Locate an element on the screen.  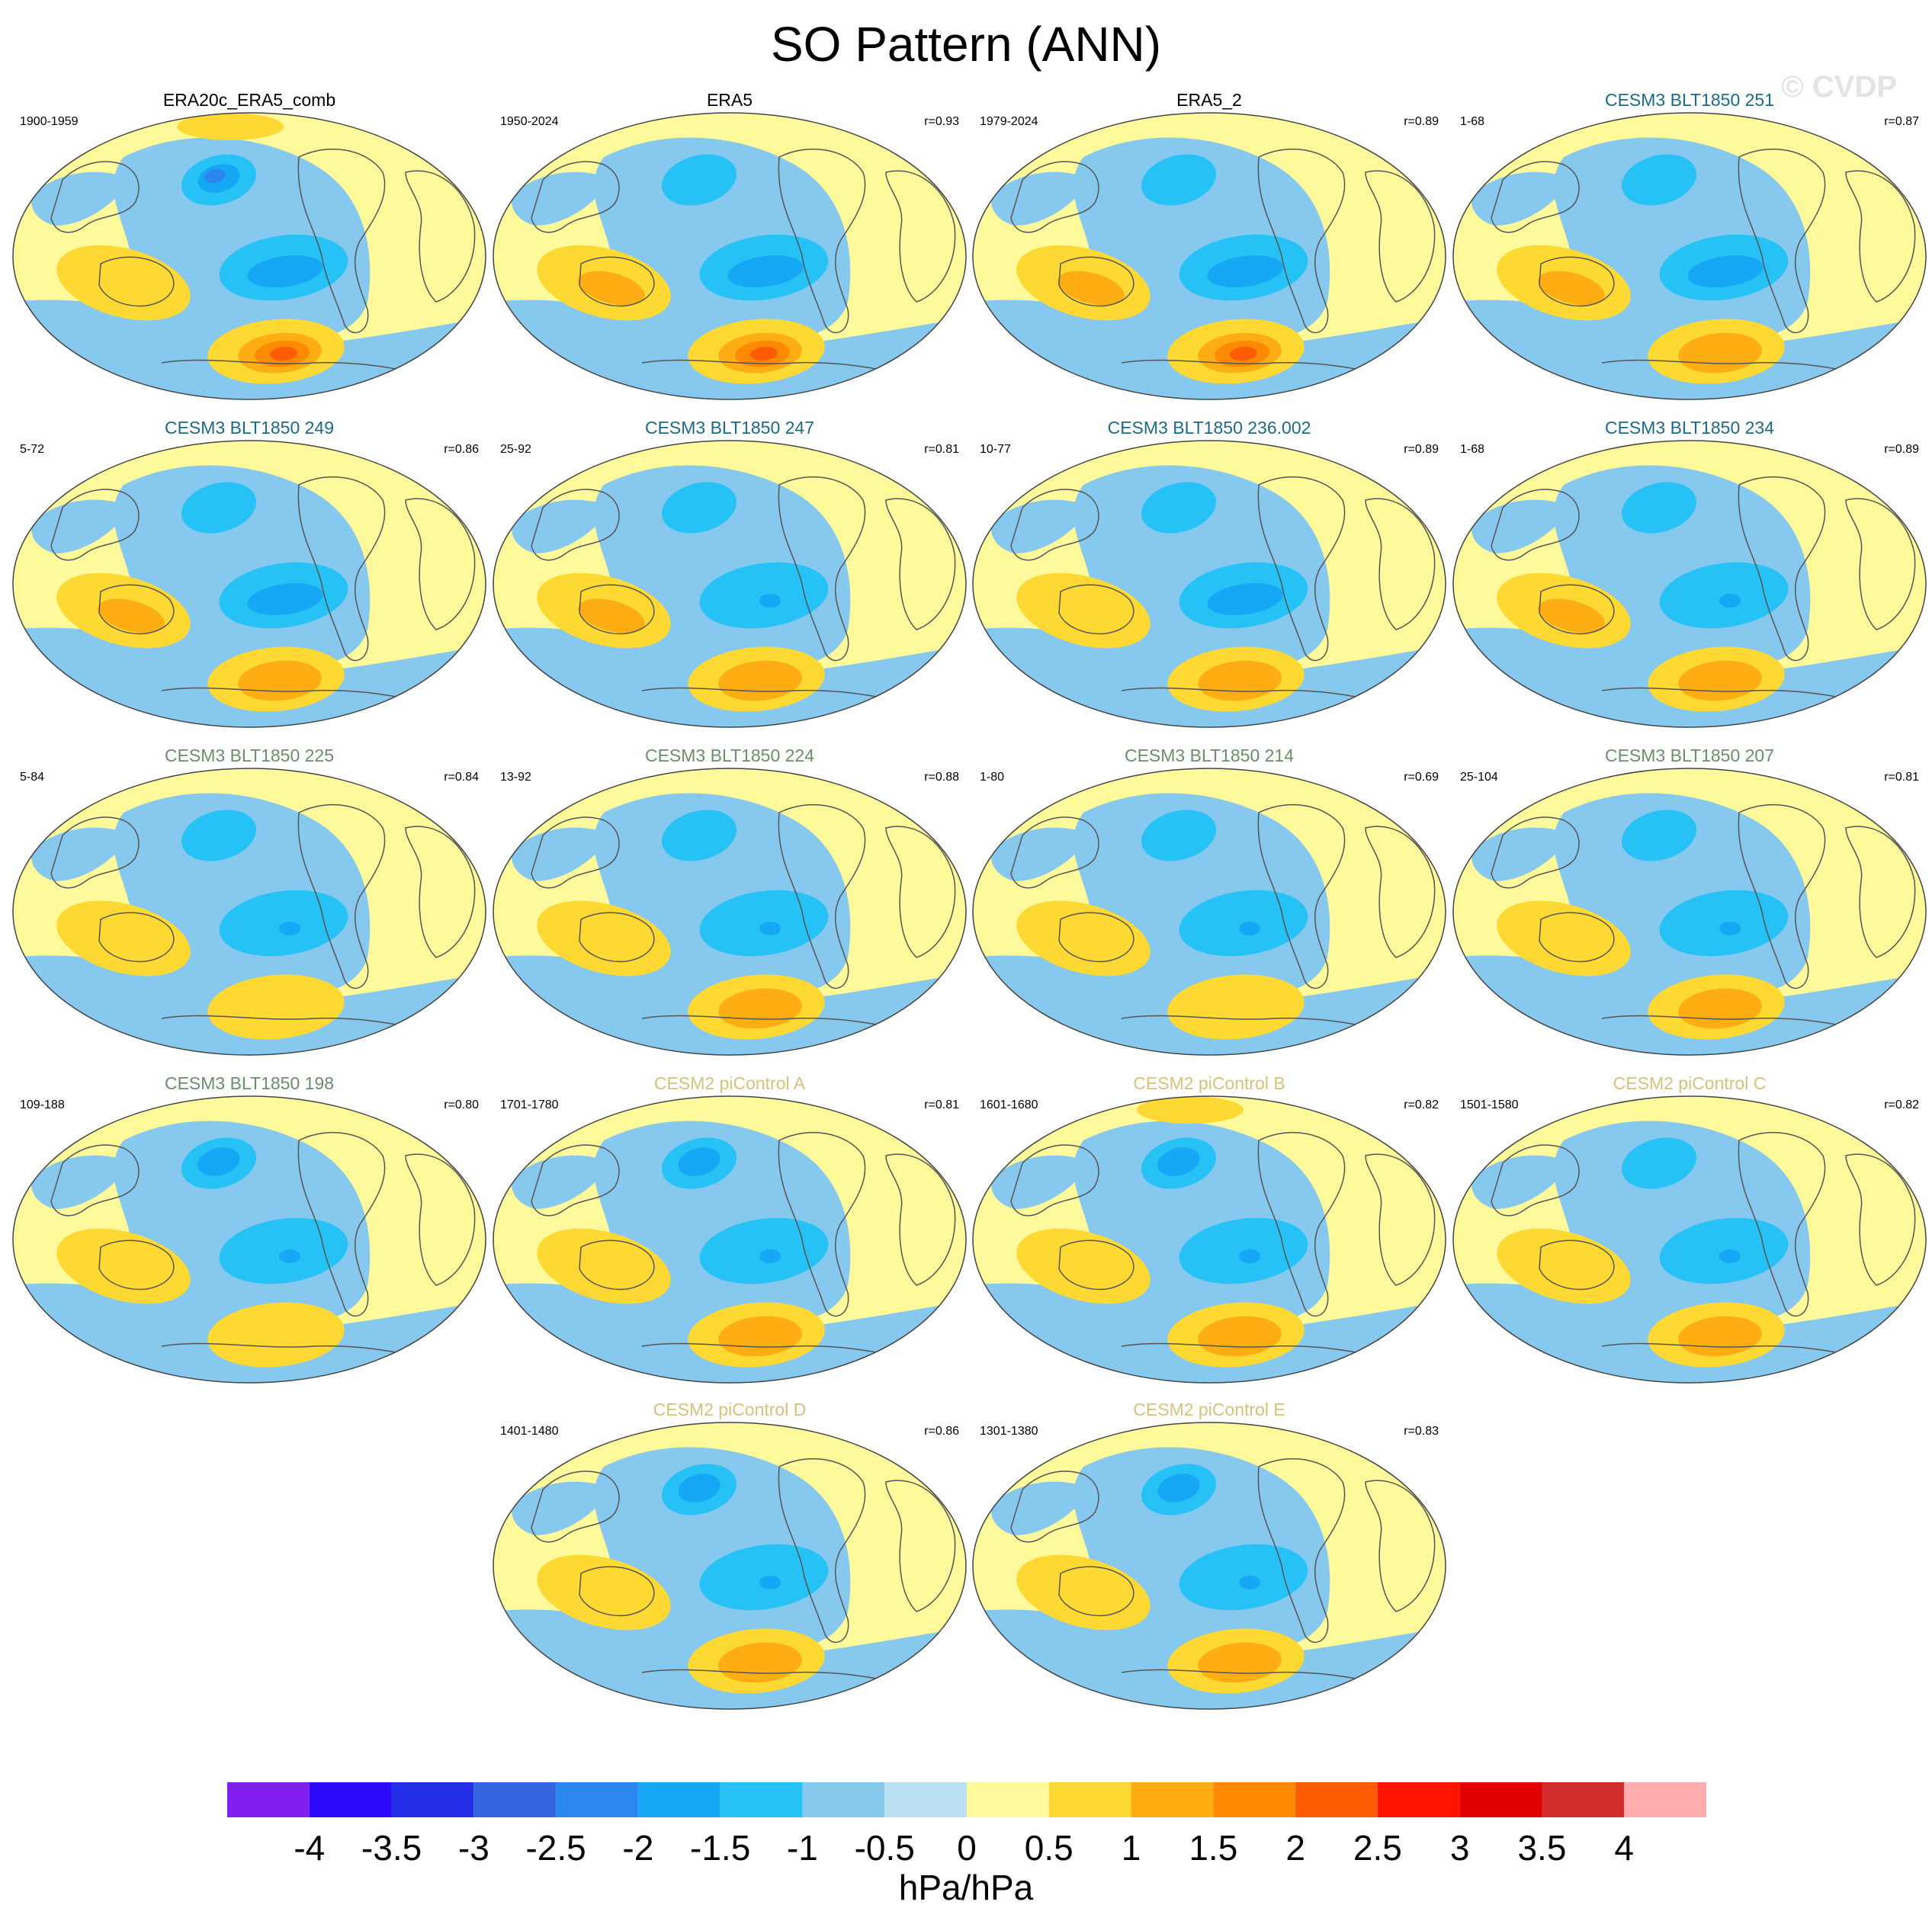
map-panel: ERA5_2 1979-2024 r=0.89 is located at coordinates (1209, 244).